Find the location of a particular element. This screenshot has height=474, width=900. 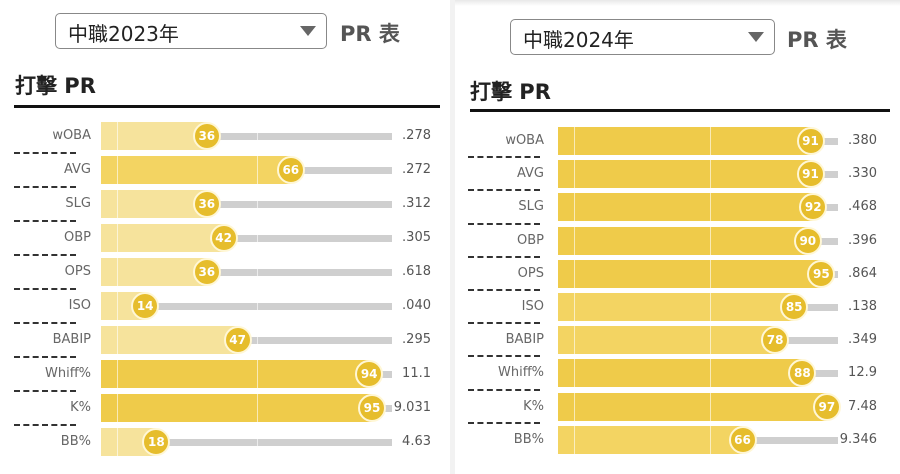

pr-badge: 18 is located at coordinates (156, 442).